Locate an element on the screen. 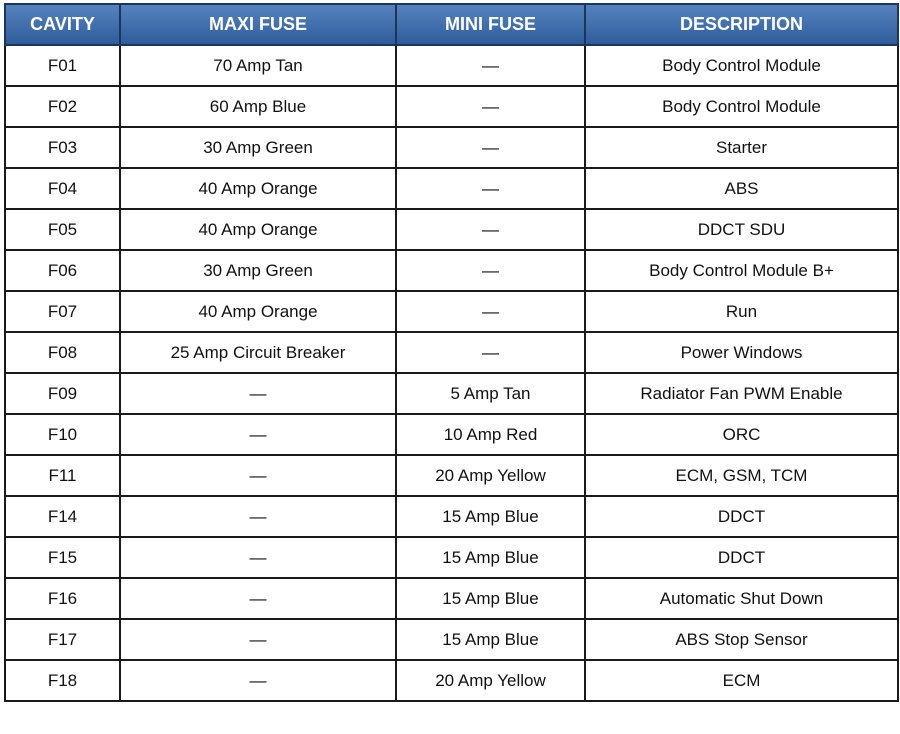 This screenshot has height=734, width=900. table-cell: F15 is located at coordinates (62, 557).